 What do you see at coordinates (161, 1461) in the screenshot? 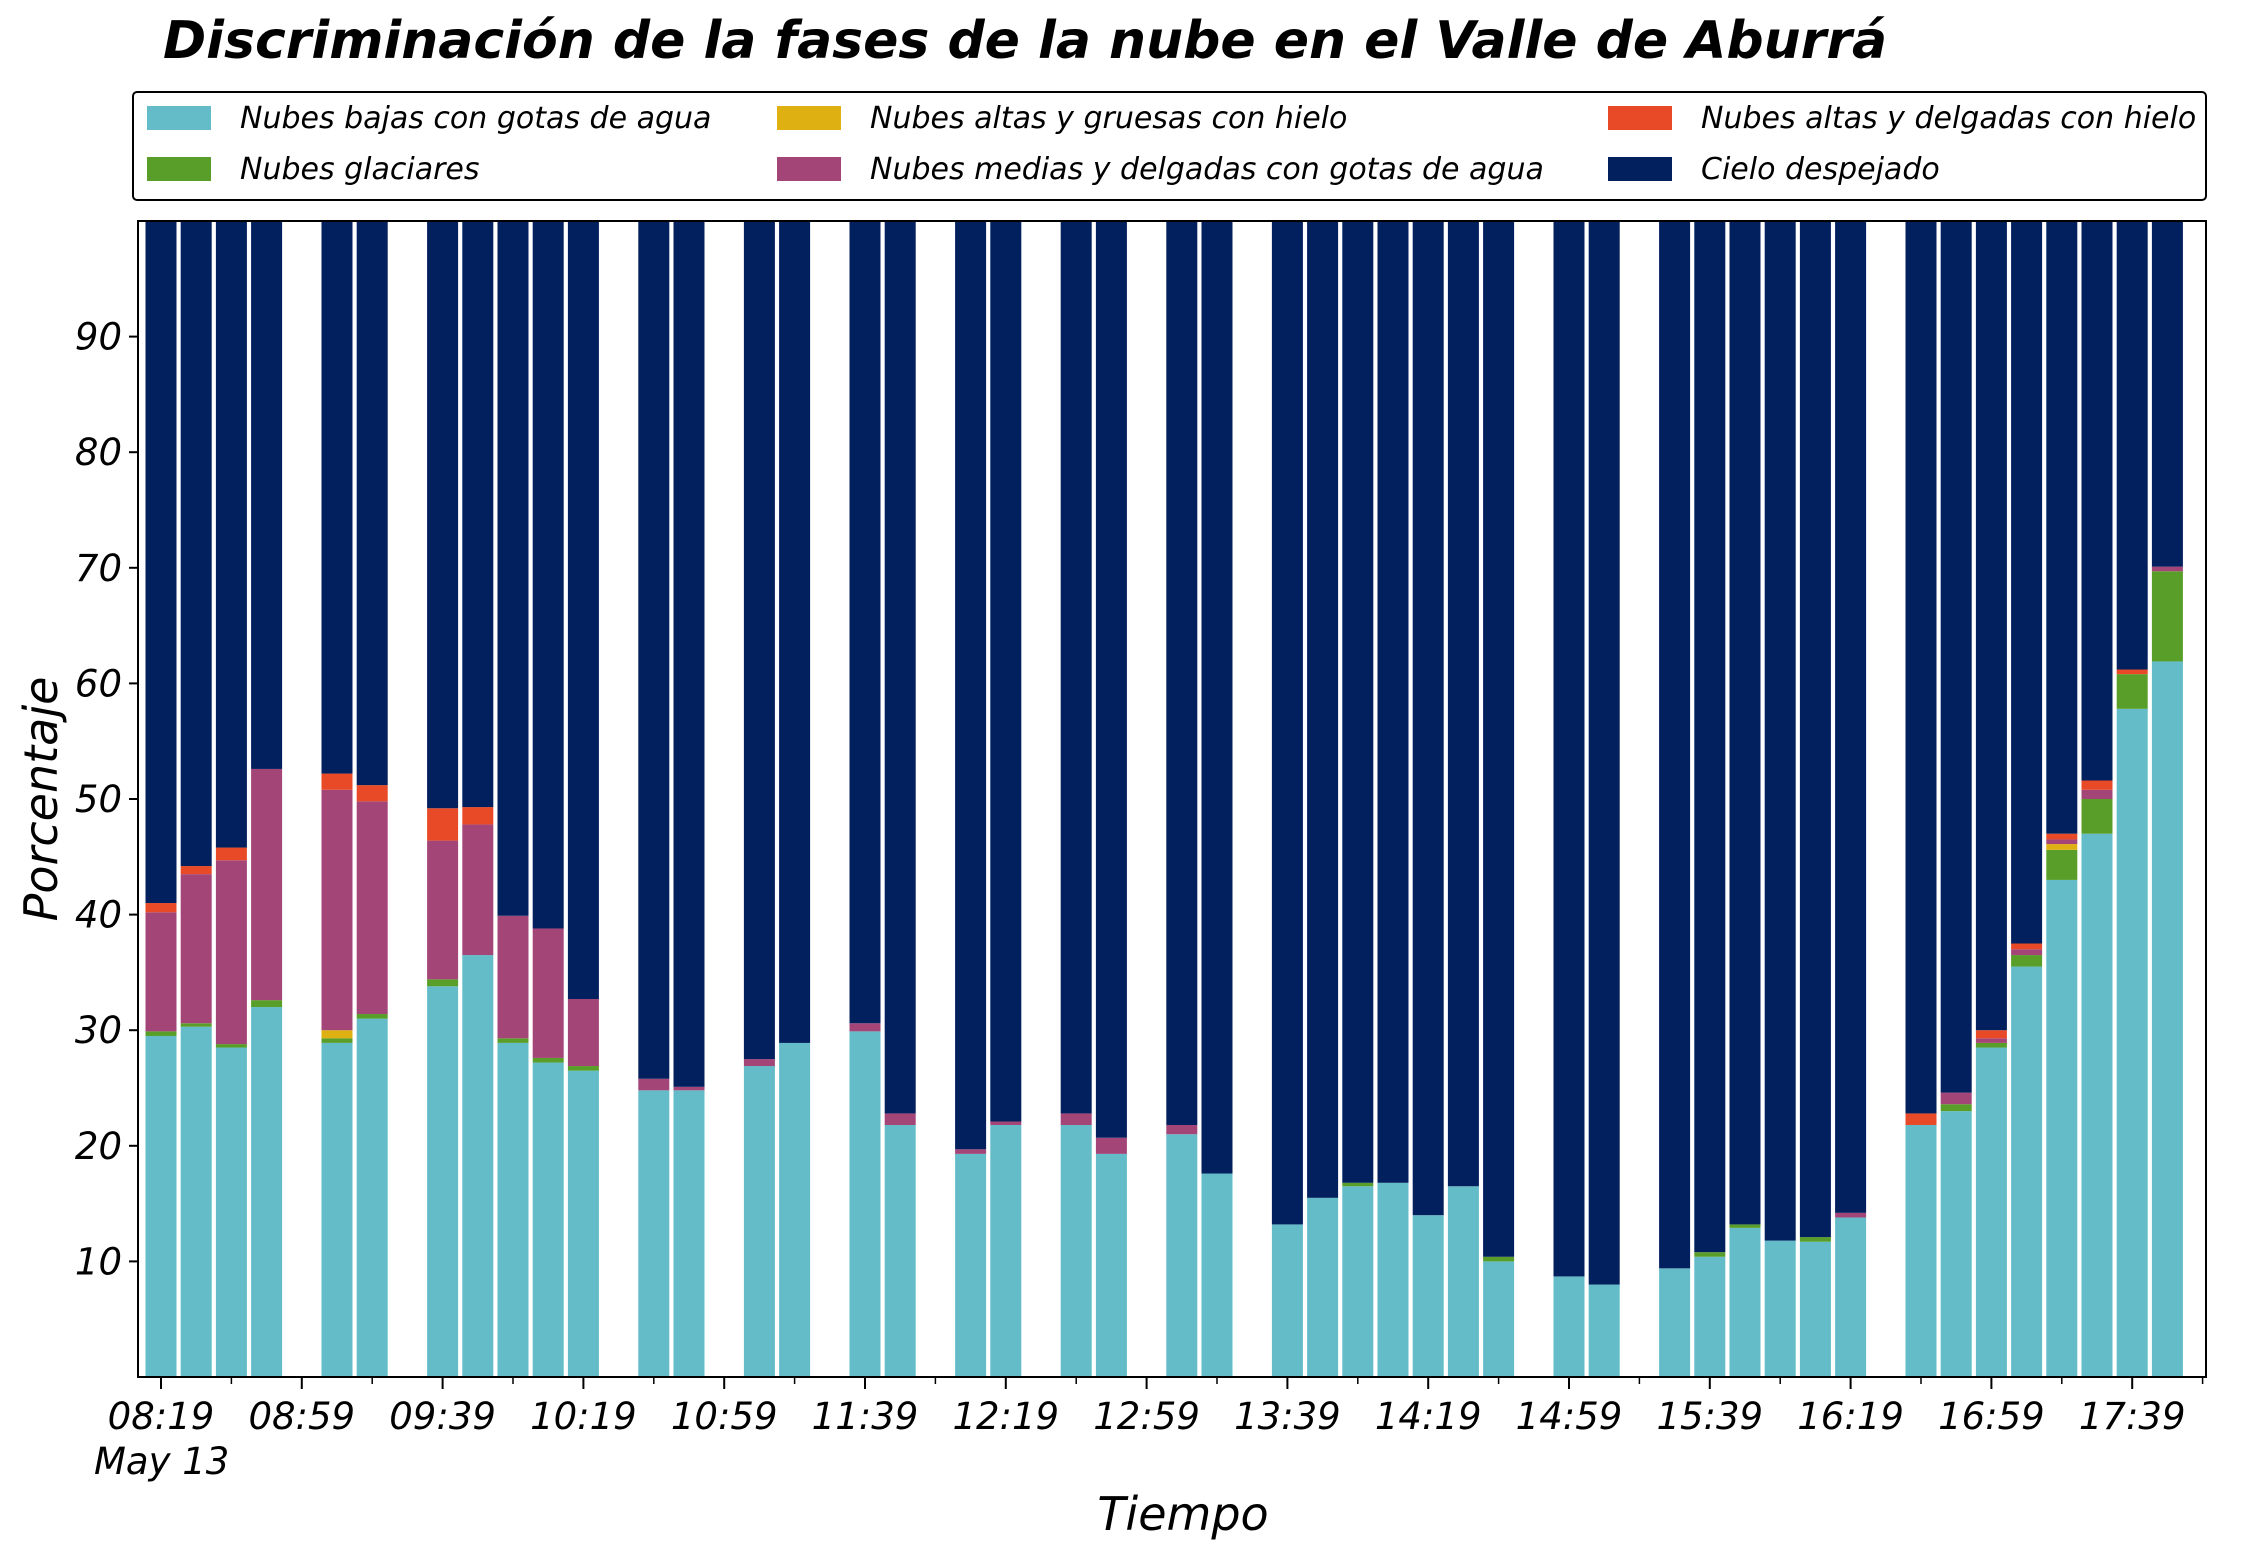
I see `x-date-label: May 13` at bounding box center [161, 1461].